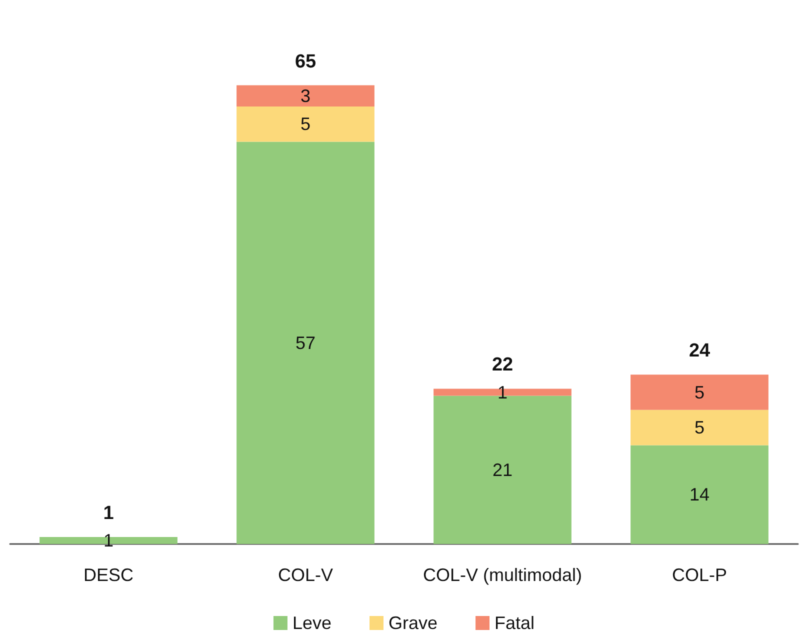 The height and width of the screenshot is (639, 808). I want to click on legend-label: Fatal, so click(514, 623).